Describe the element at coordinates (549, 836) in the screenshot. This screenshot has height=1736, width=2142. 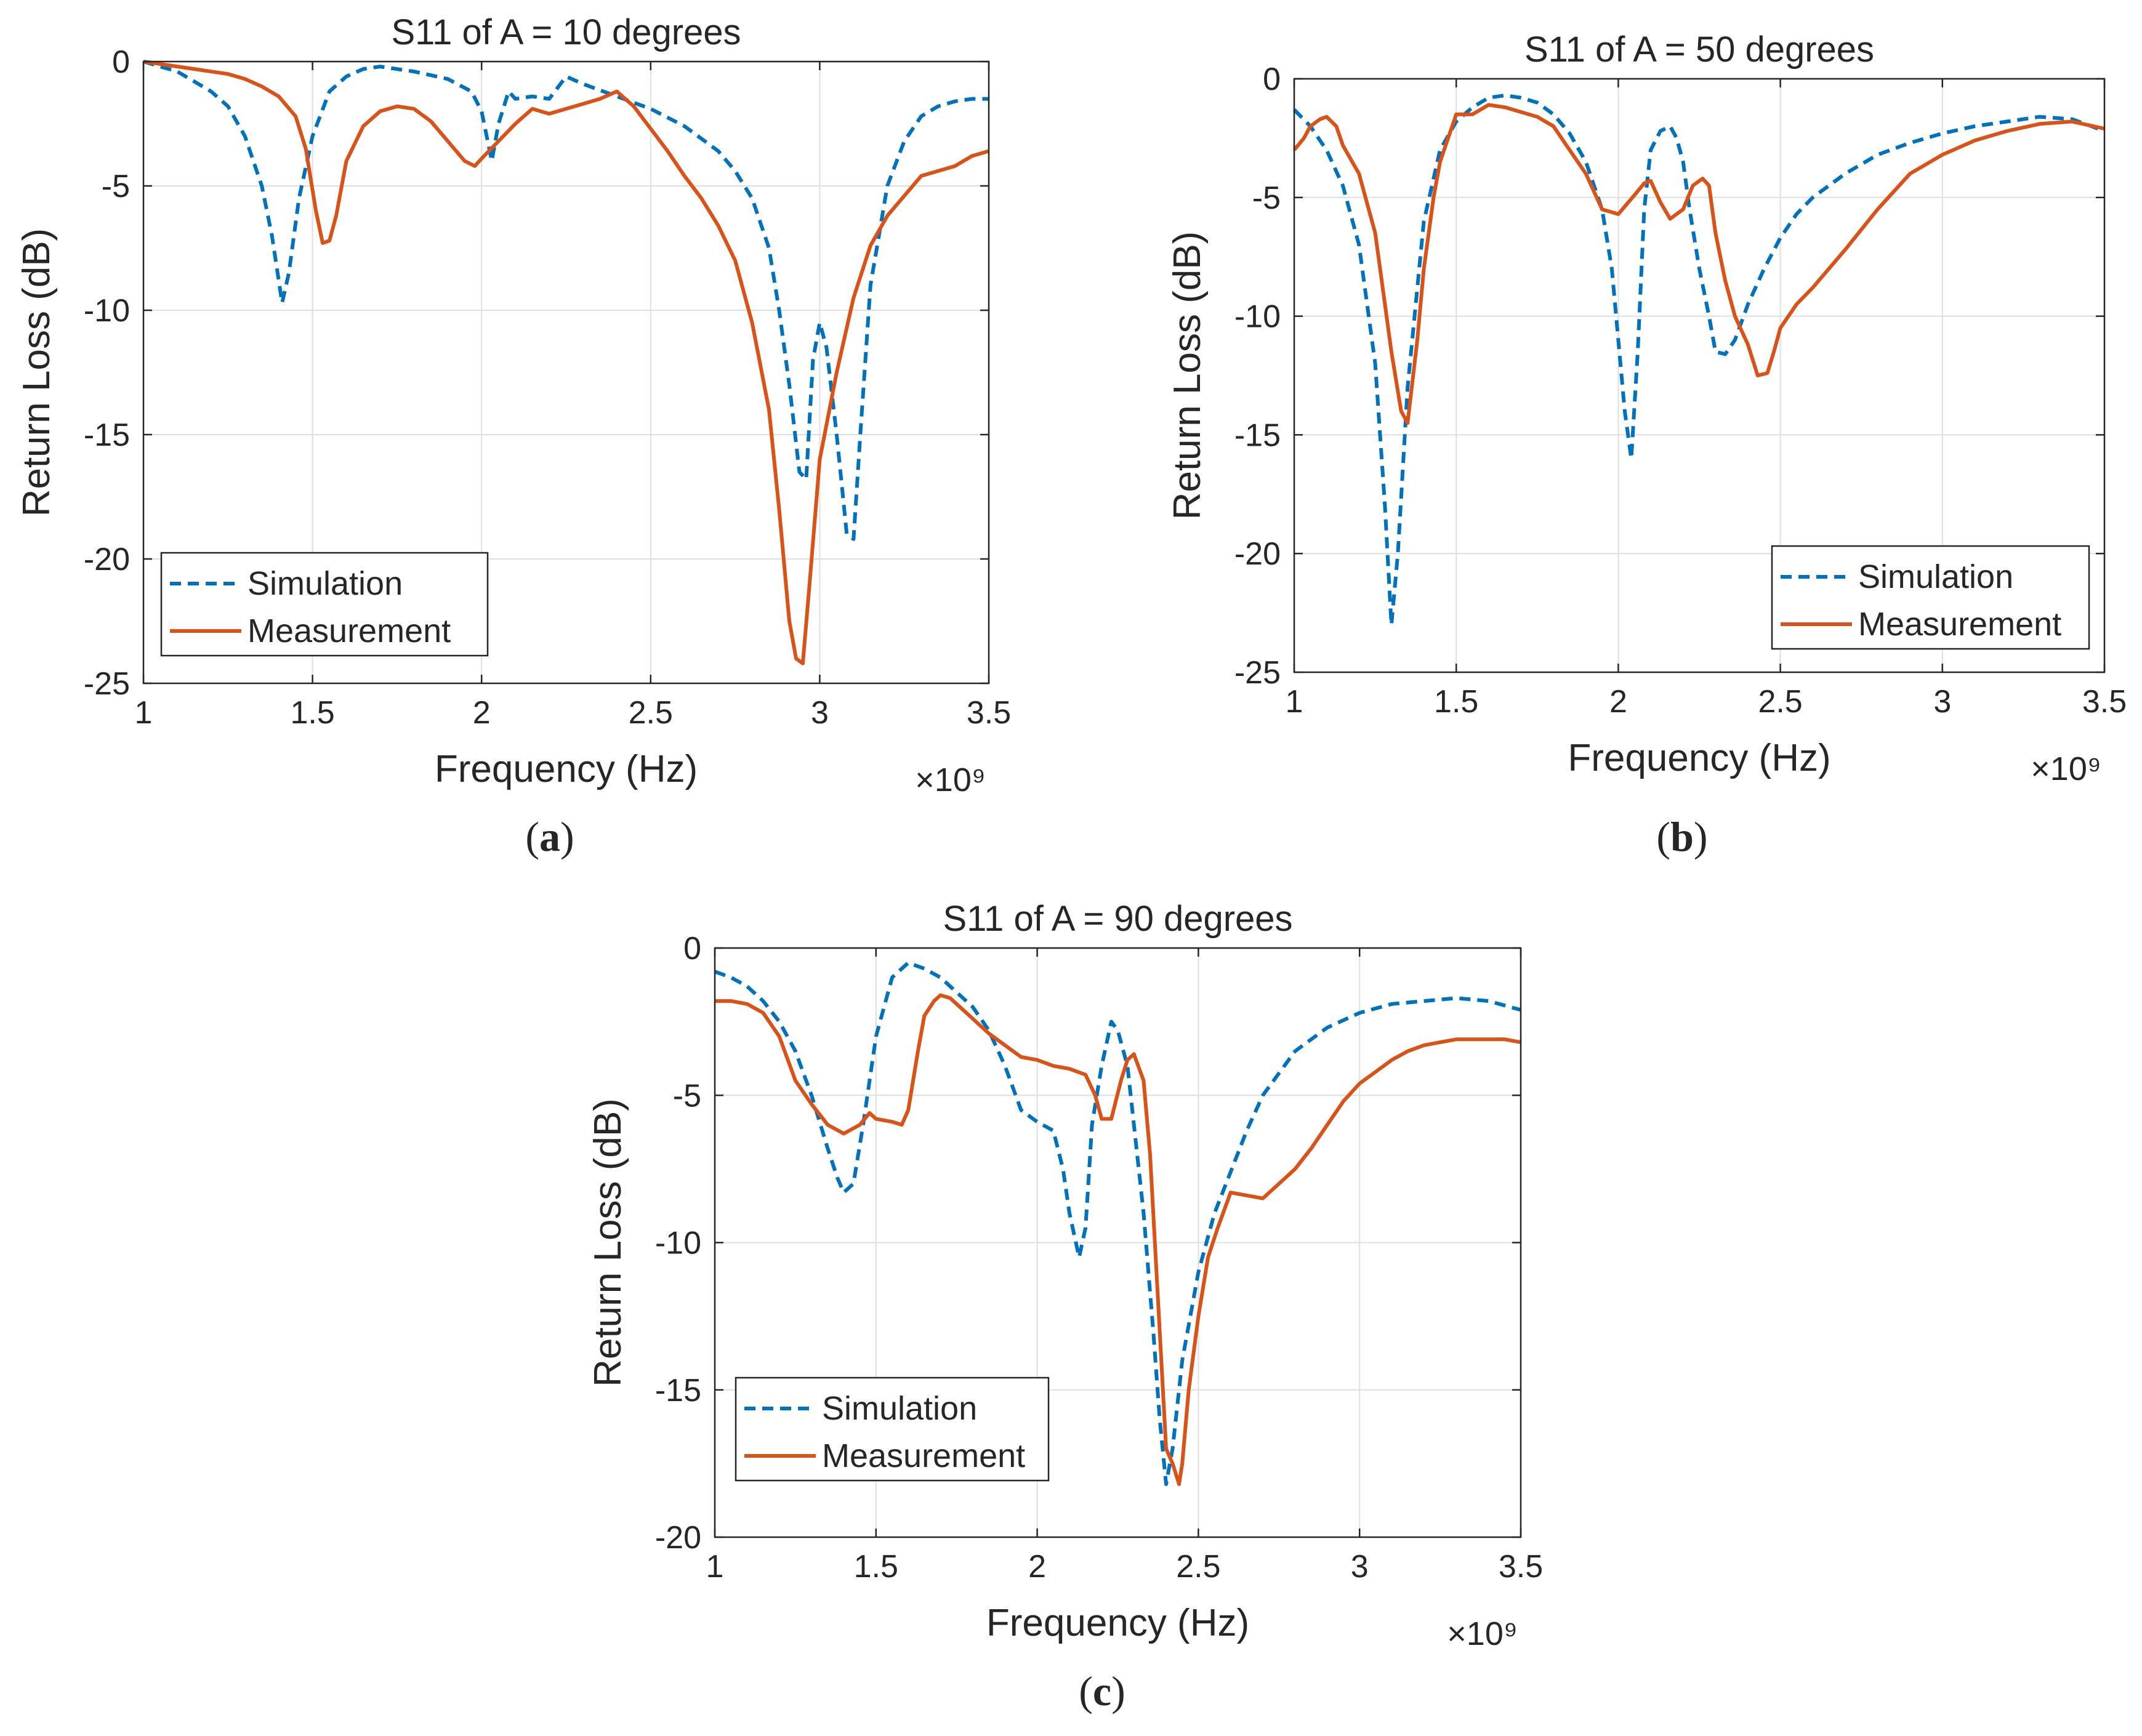
I see `panel-caption: (a)` at that location.